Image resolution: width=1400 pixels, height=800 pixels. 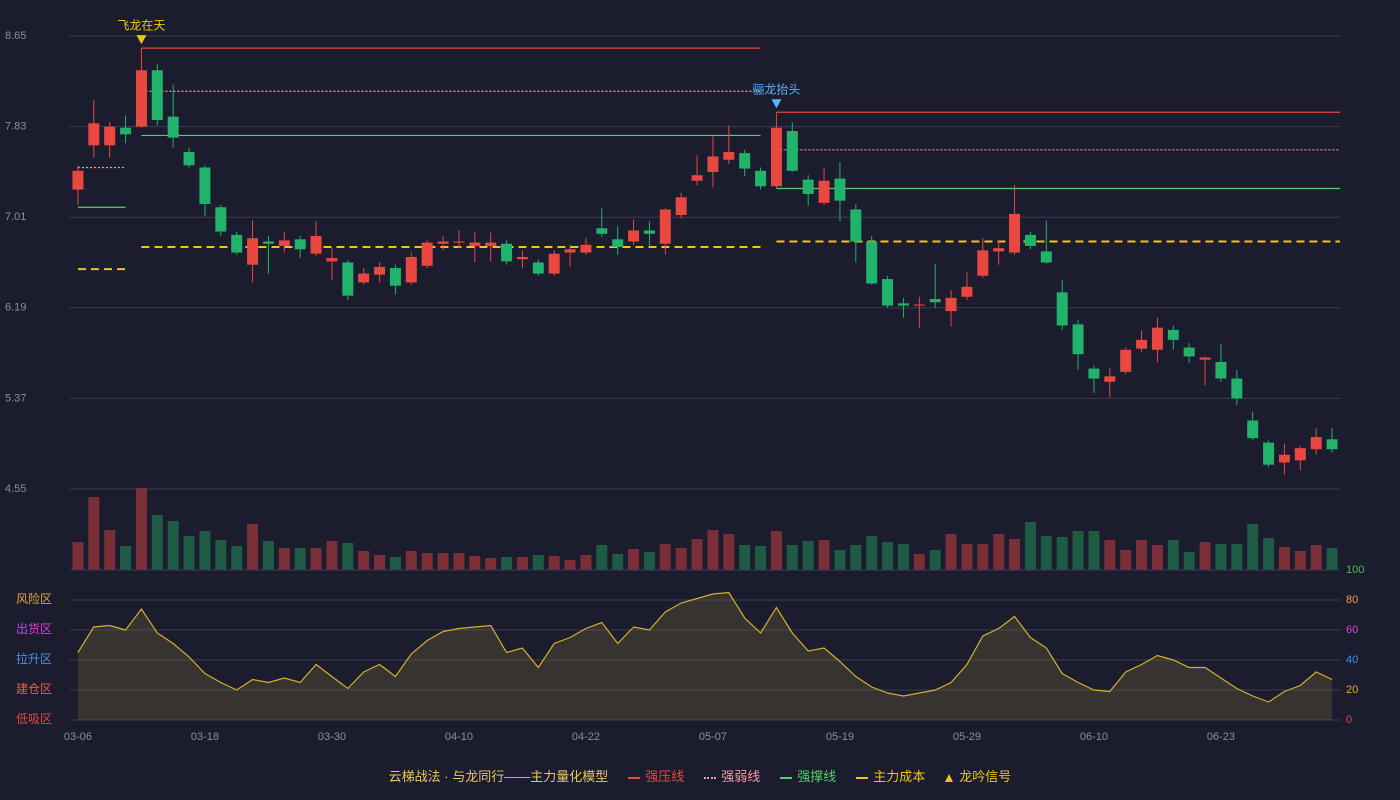 What do you see at coordinates (741, 776) in the screenshot?
I see `legend-label: 强弱线` at bounding box center [741, 776].